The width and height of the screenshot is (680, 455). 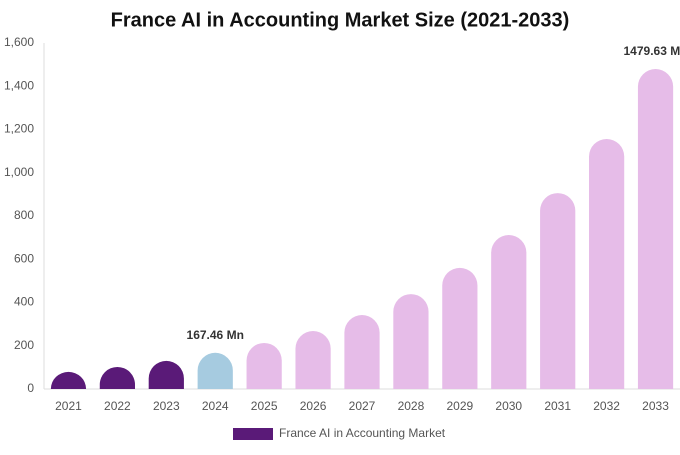 What do you see at coordinates (24, 345) in the screenshot?
I see `y-tick-label: 200` at bounding box center [24, 345].